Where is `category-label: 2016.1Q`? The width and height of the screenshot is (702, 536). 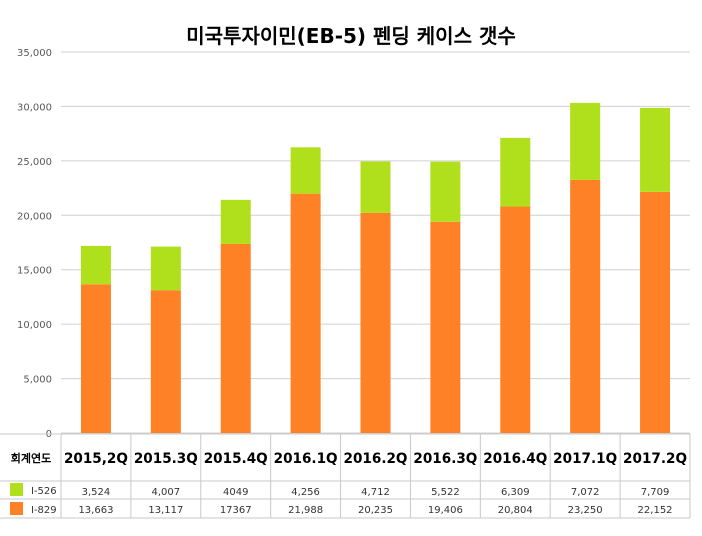
category-label: 2016.1Q is located at coordinates (306, 459).